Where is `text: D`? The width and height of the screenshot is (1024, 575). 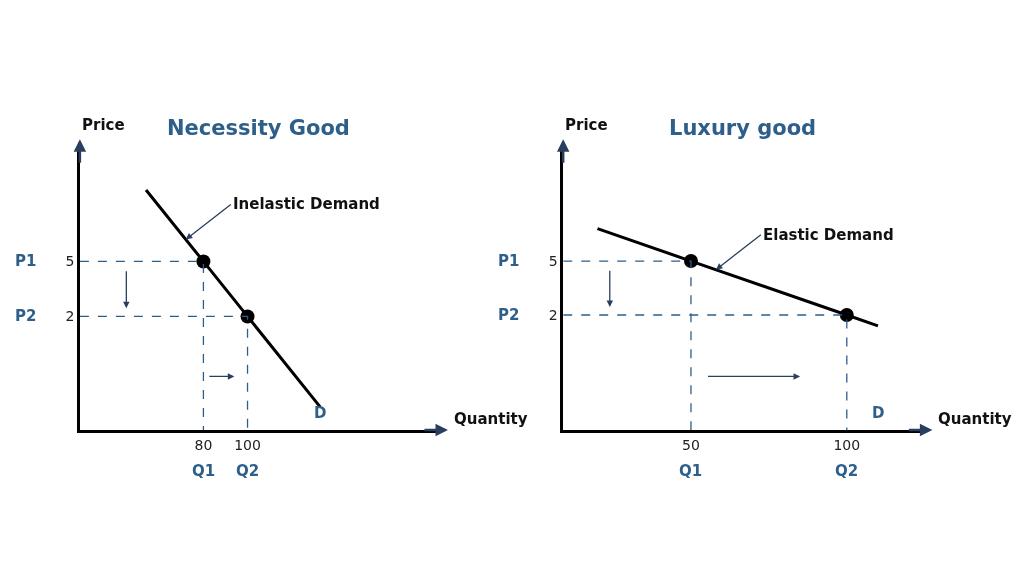
text: D is located at coordinates (878, 413).